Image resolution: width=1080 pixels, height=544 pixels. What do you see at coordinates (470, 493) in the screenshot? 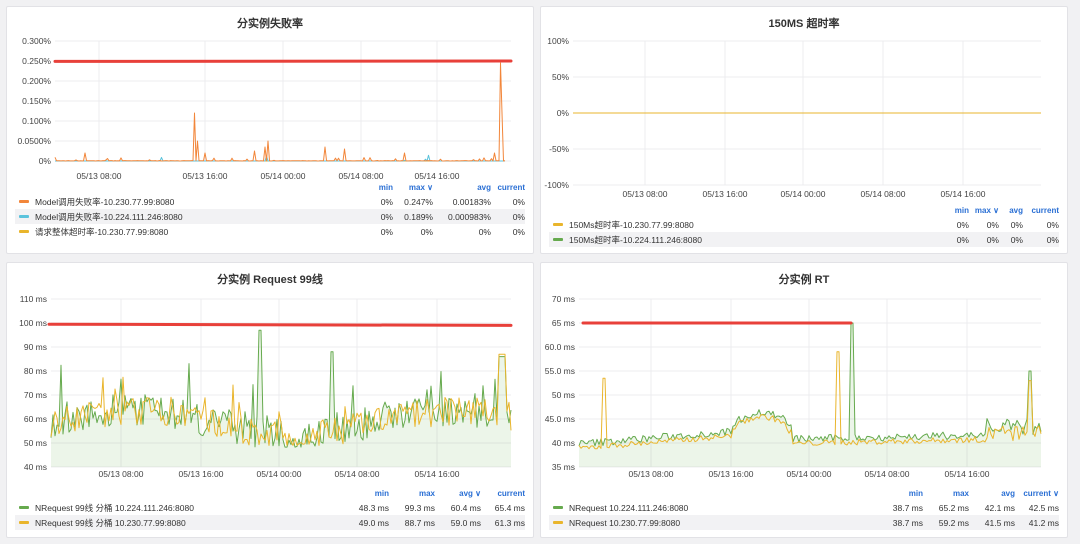
I see `legend-col-avg: avg ∨` at bounding box center [470, 493].